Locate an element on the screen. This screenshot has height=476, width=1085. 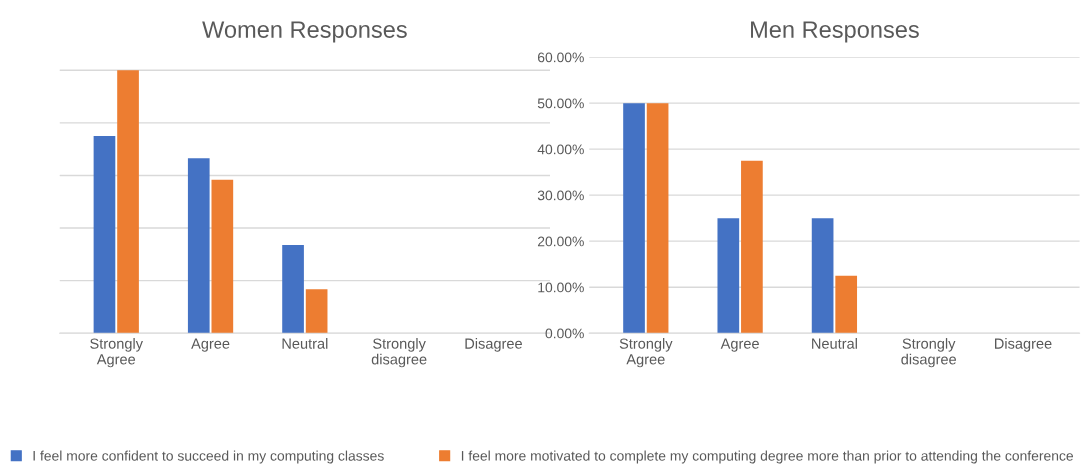
legend-label: I feel more motivated to complete my computing degree more than prior to attending the conference is located at coordinates (767, 457).